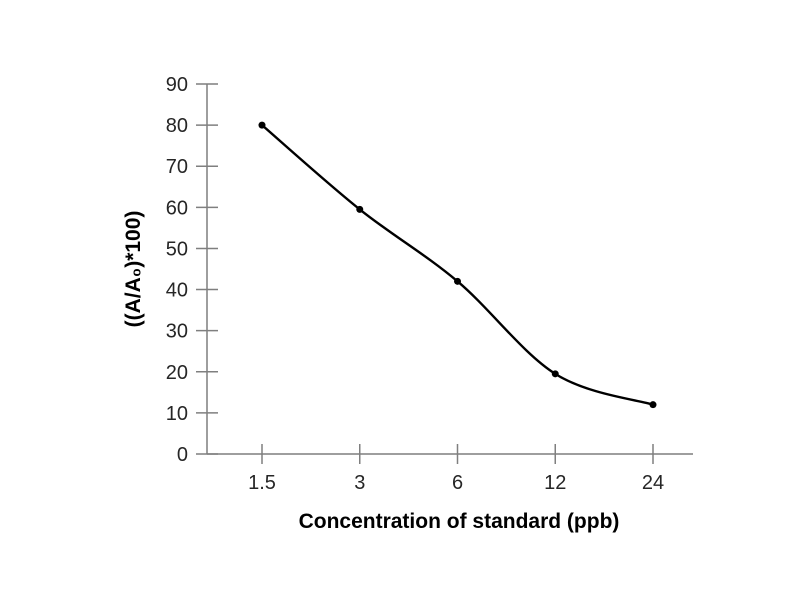 The height and width of the screenshot is (605, 800). I want to click on y-tick-label: 30, so click(177, 332).